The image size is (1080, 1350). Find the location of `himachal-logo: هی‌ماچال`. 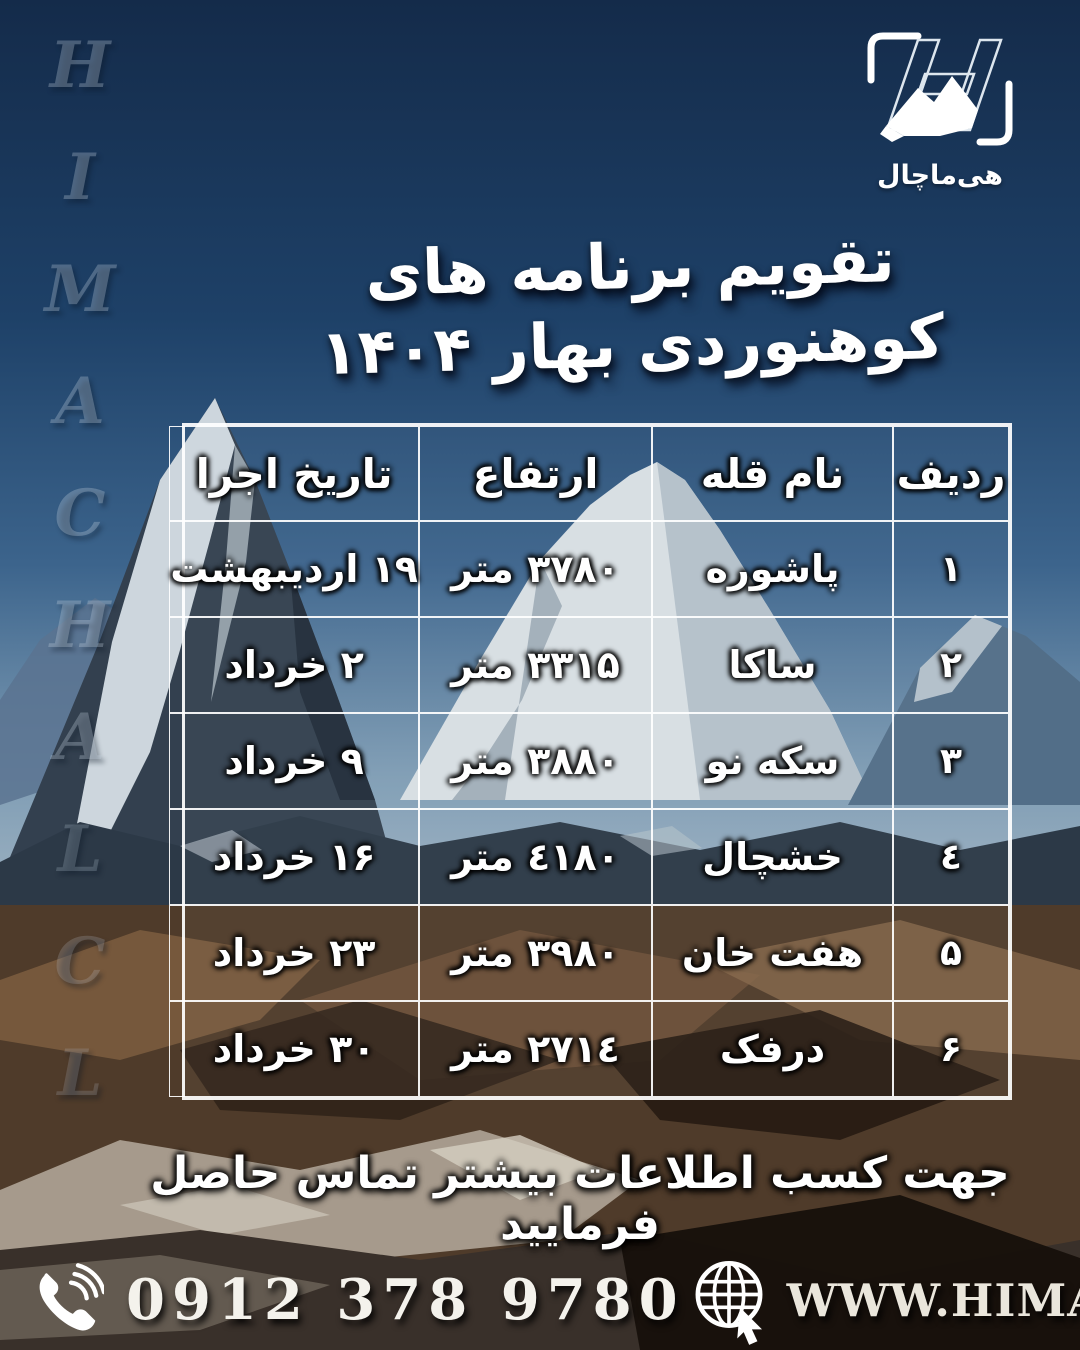

himachal-logo: هی‌ماچال is located at coordinates (940, 108).